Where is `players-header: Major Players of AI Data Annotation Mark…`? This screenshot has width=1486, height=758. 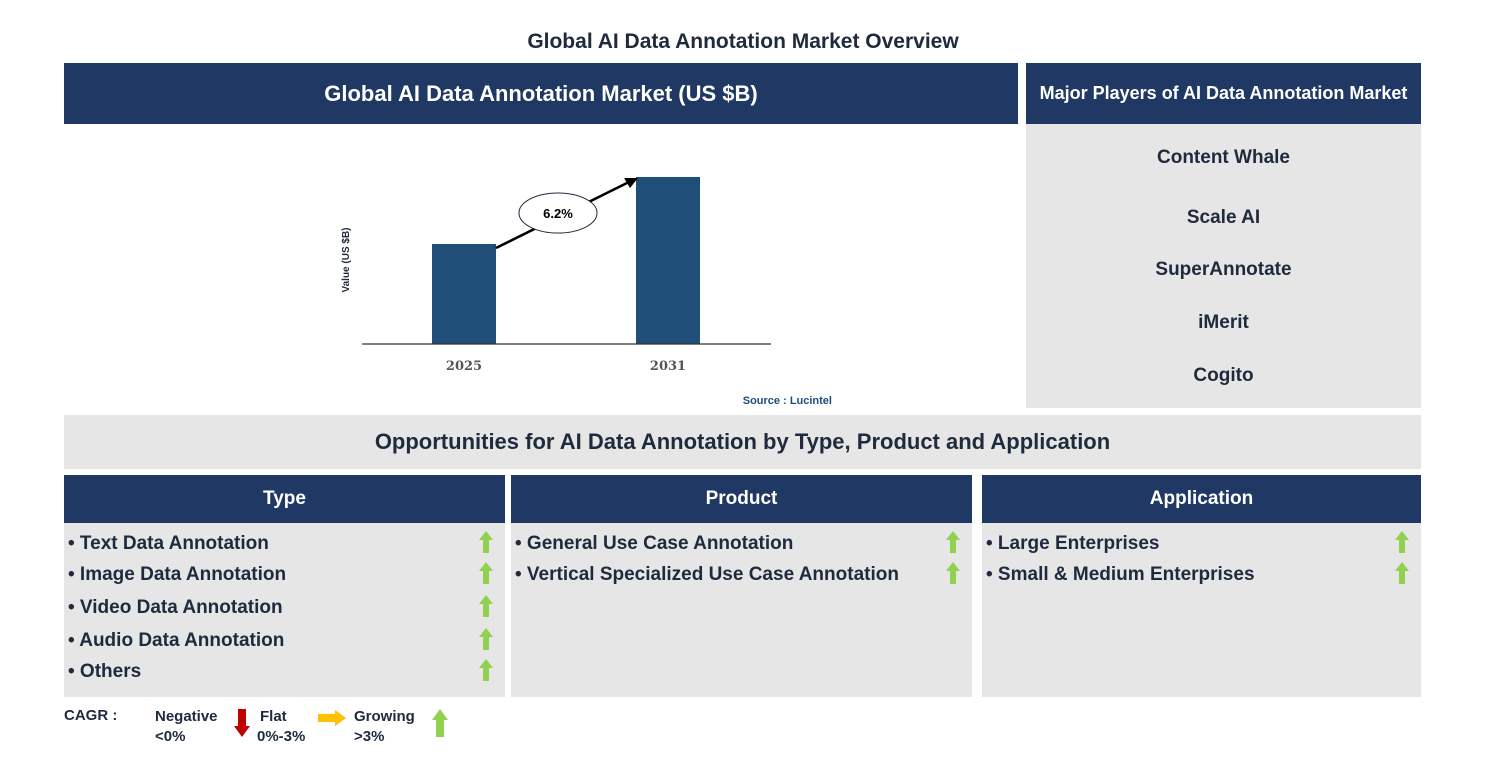 players-header: Major Players of AI Data Annotation Mark… is located at coordinates (1223, 93).